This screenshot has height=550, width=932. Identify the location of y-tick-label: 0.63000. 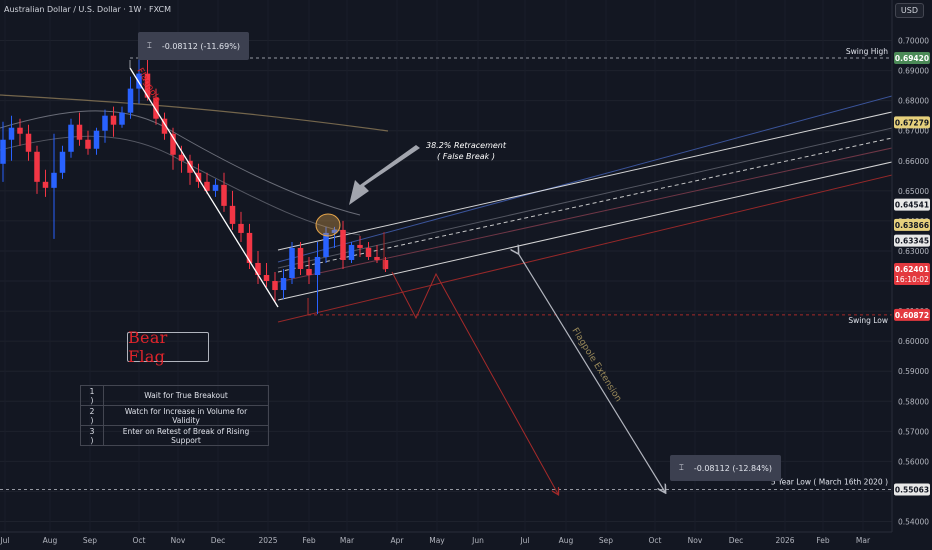
(913, 251).